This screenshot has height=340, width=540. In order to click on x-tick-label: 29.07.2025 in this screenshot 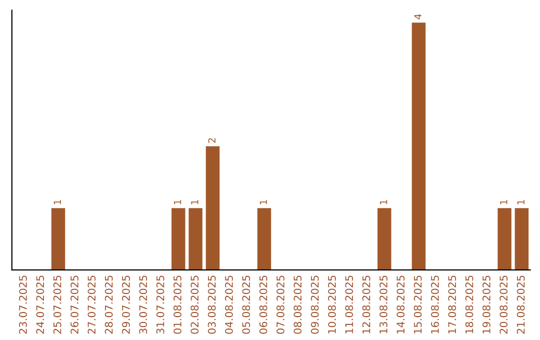, I will do `click(126, 305)`.